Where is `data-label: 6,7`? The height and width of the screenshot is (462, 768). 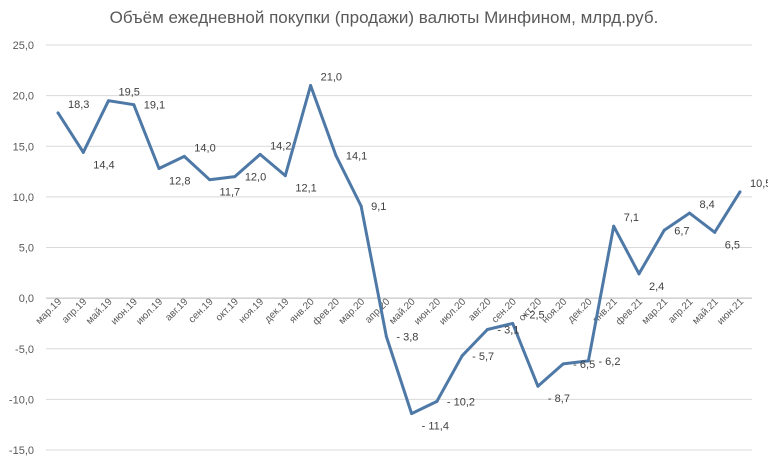
data-label: 6,7 is located at coordinates (681, 231).